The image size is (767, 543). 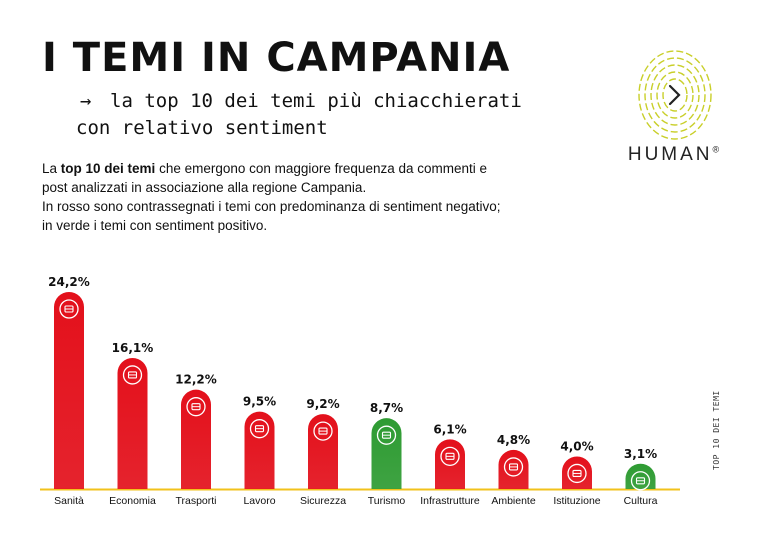 What do you see at coordinates (386, 435) in the screenshot?
I see `map-pin-icon` at bounding box center [386, 435].